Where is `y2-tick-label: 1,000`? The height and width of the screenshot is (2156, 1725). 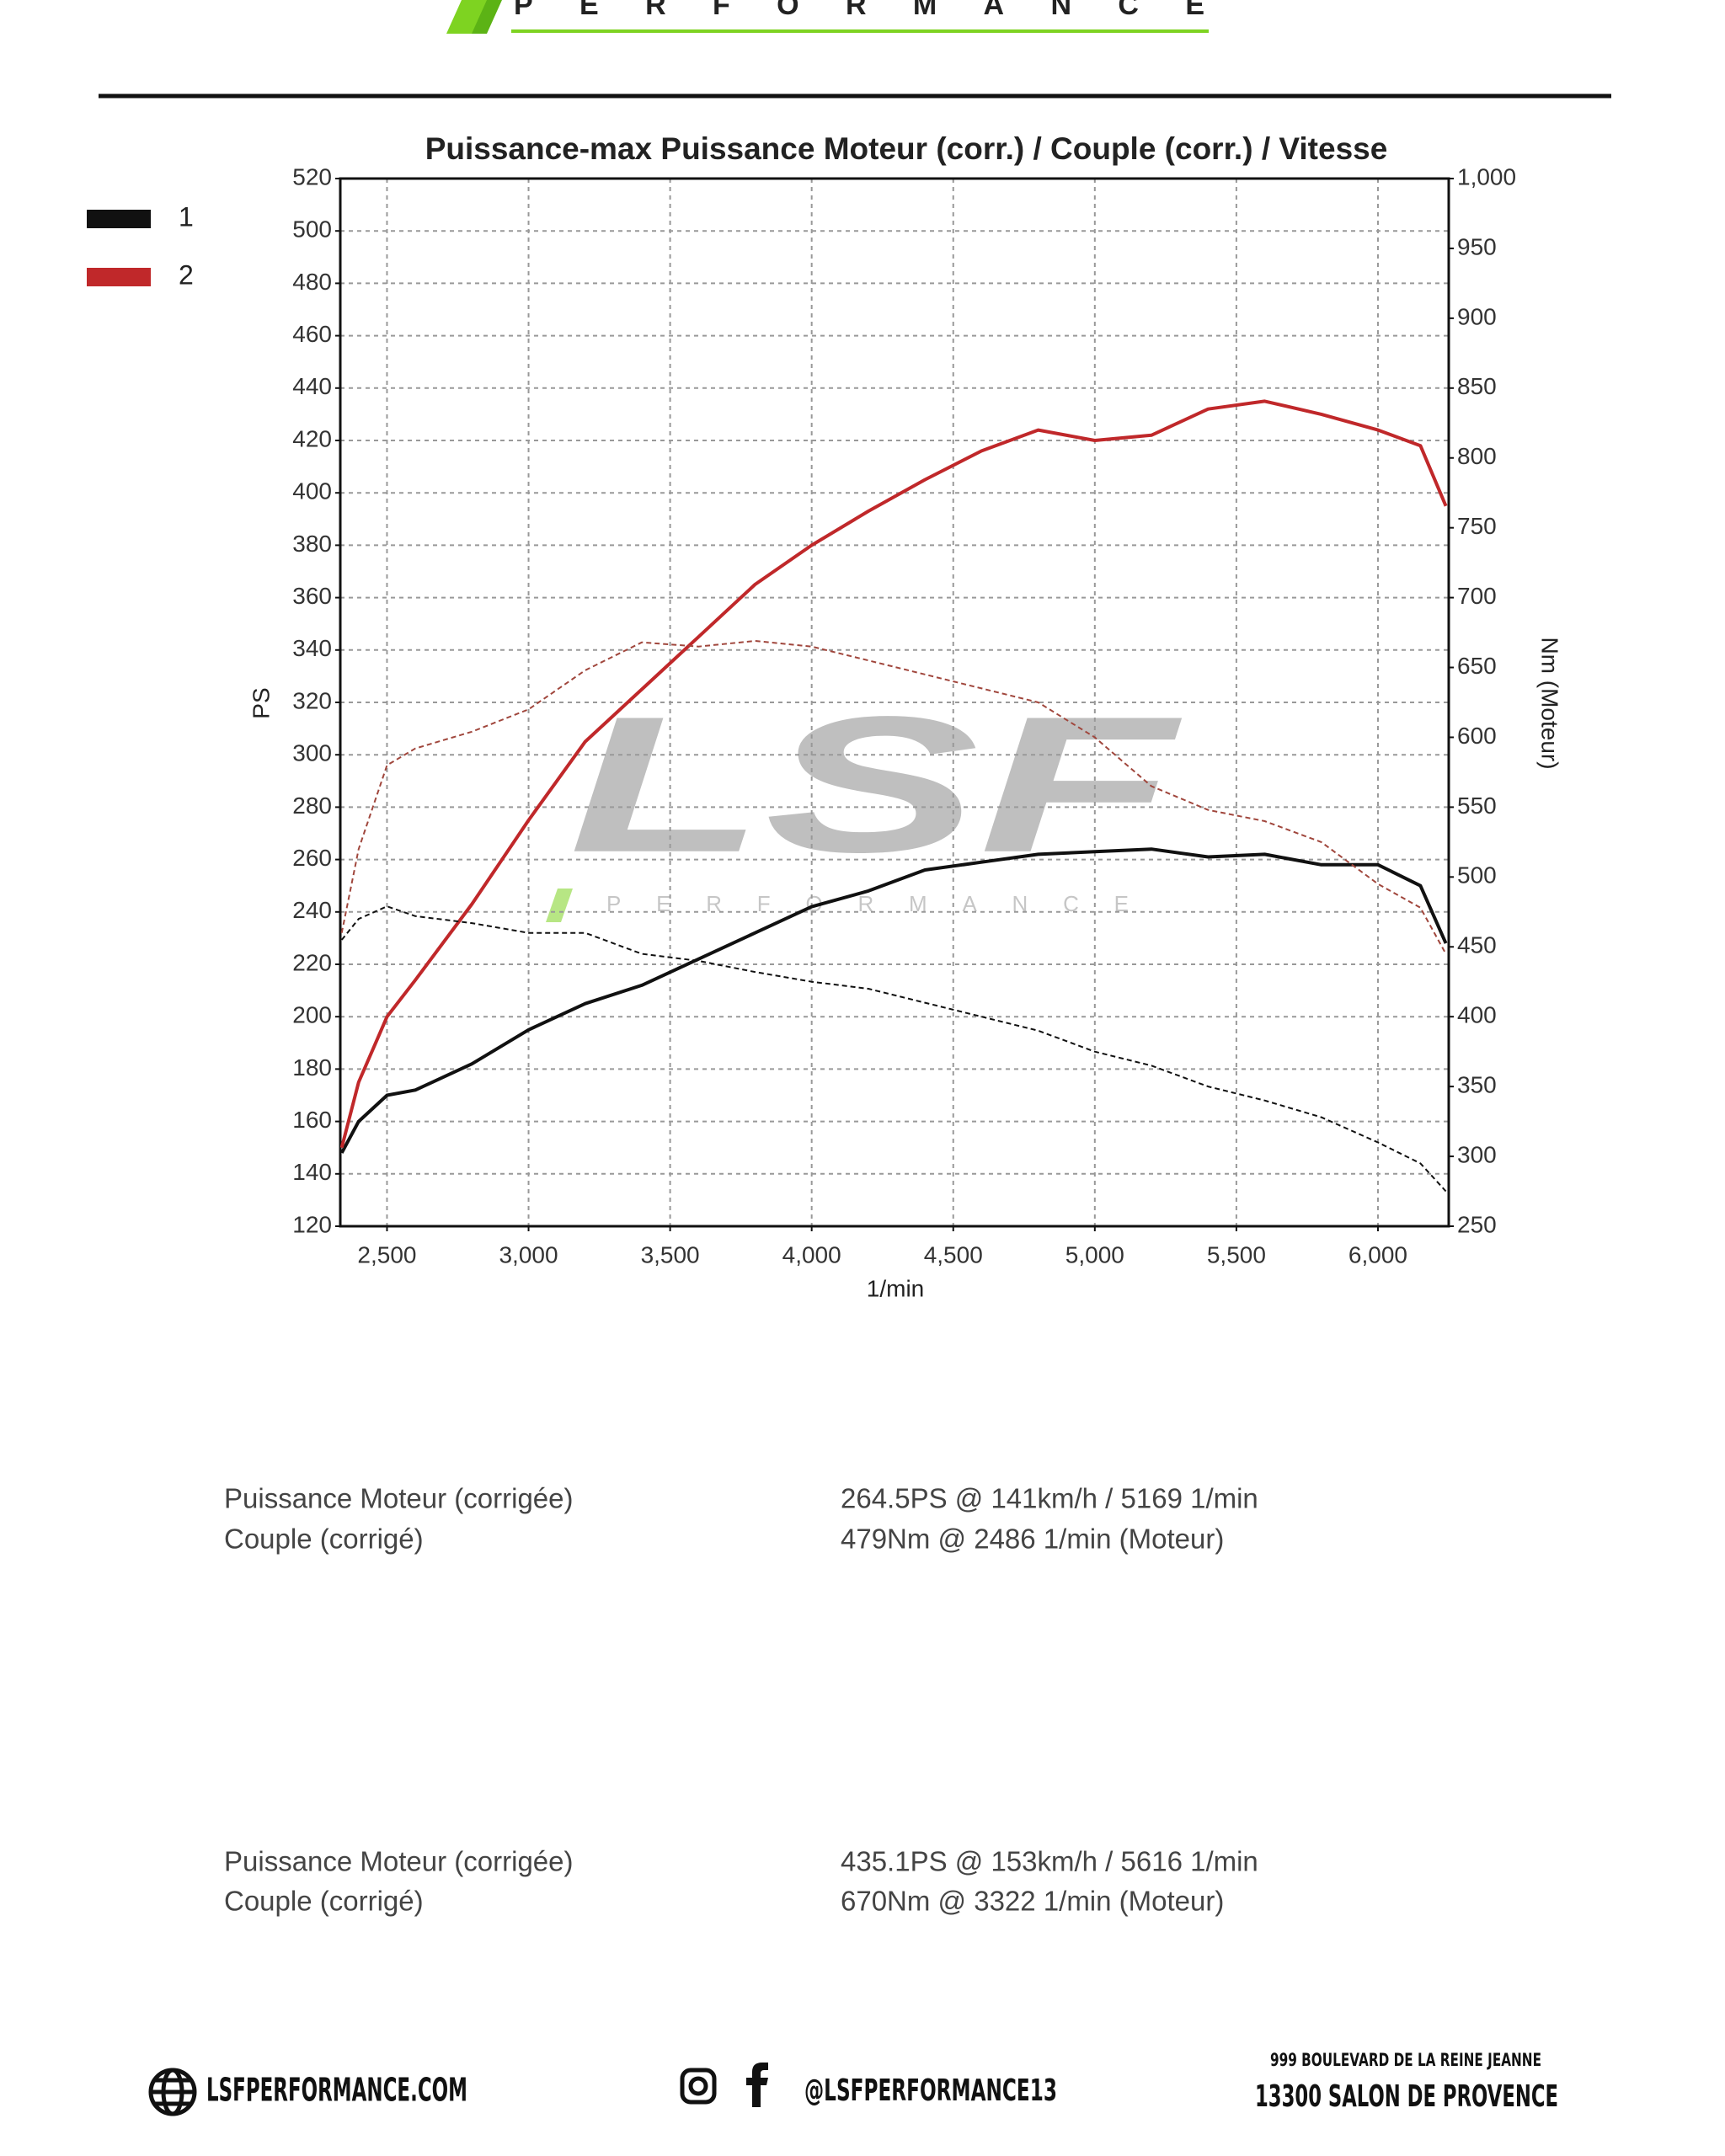
y2-tick-label: 1,000 is located at coordinates (1486, 176).